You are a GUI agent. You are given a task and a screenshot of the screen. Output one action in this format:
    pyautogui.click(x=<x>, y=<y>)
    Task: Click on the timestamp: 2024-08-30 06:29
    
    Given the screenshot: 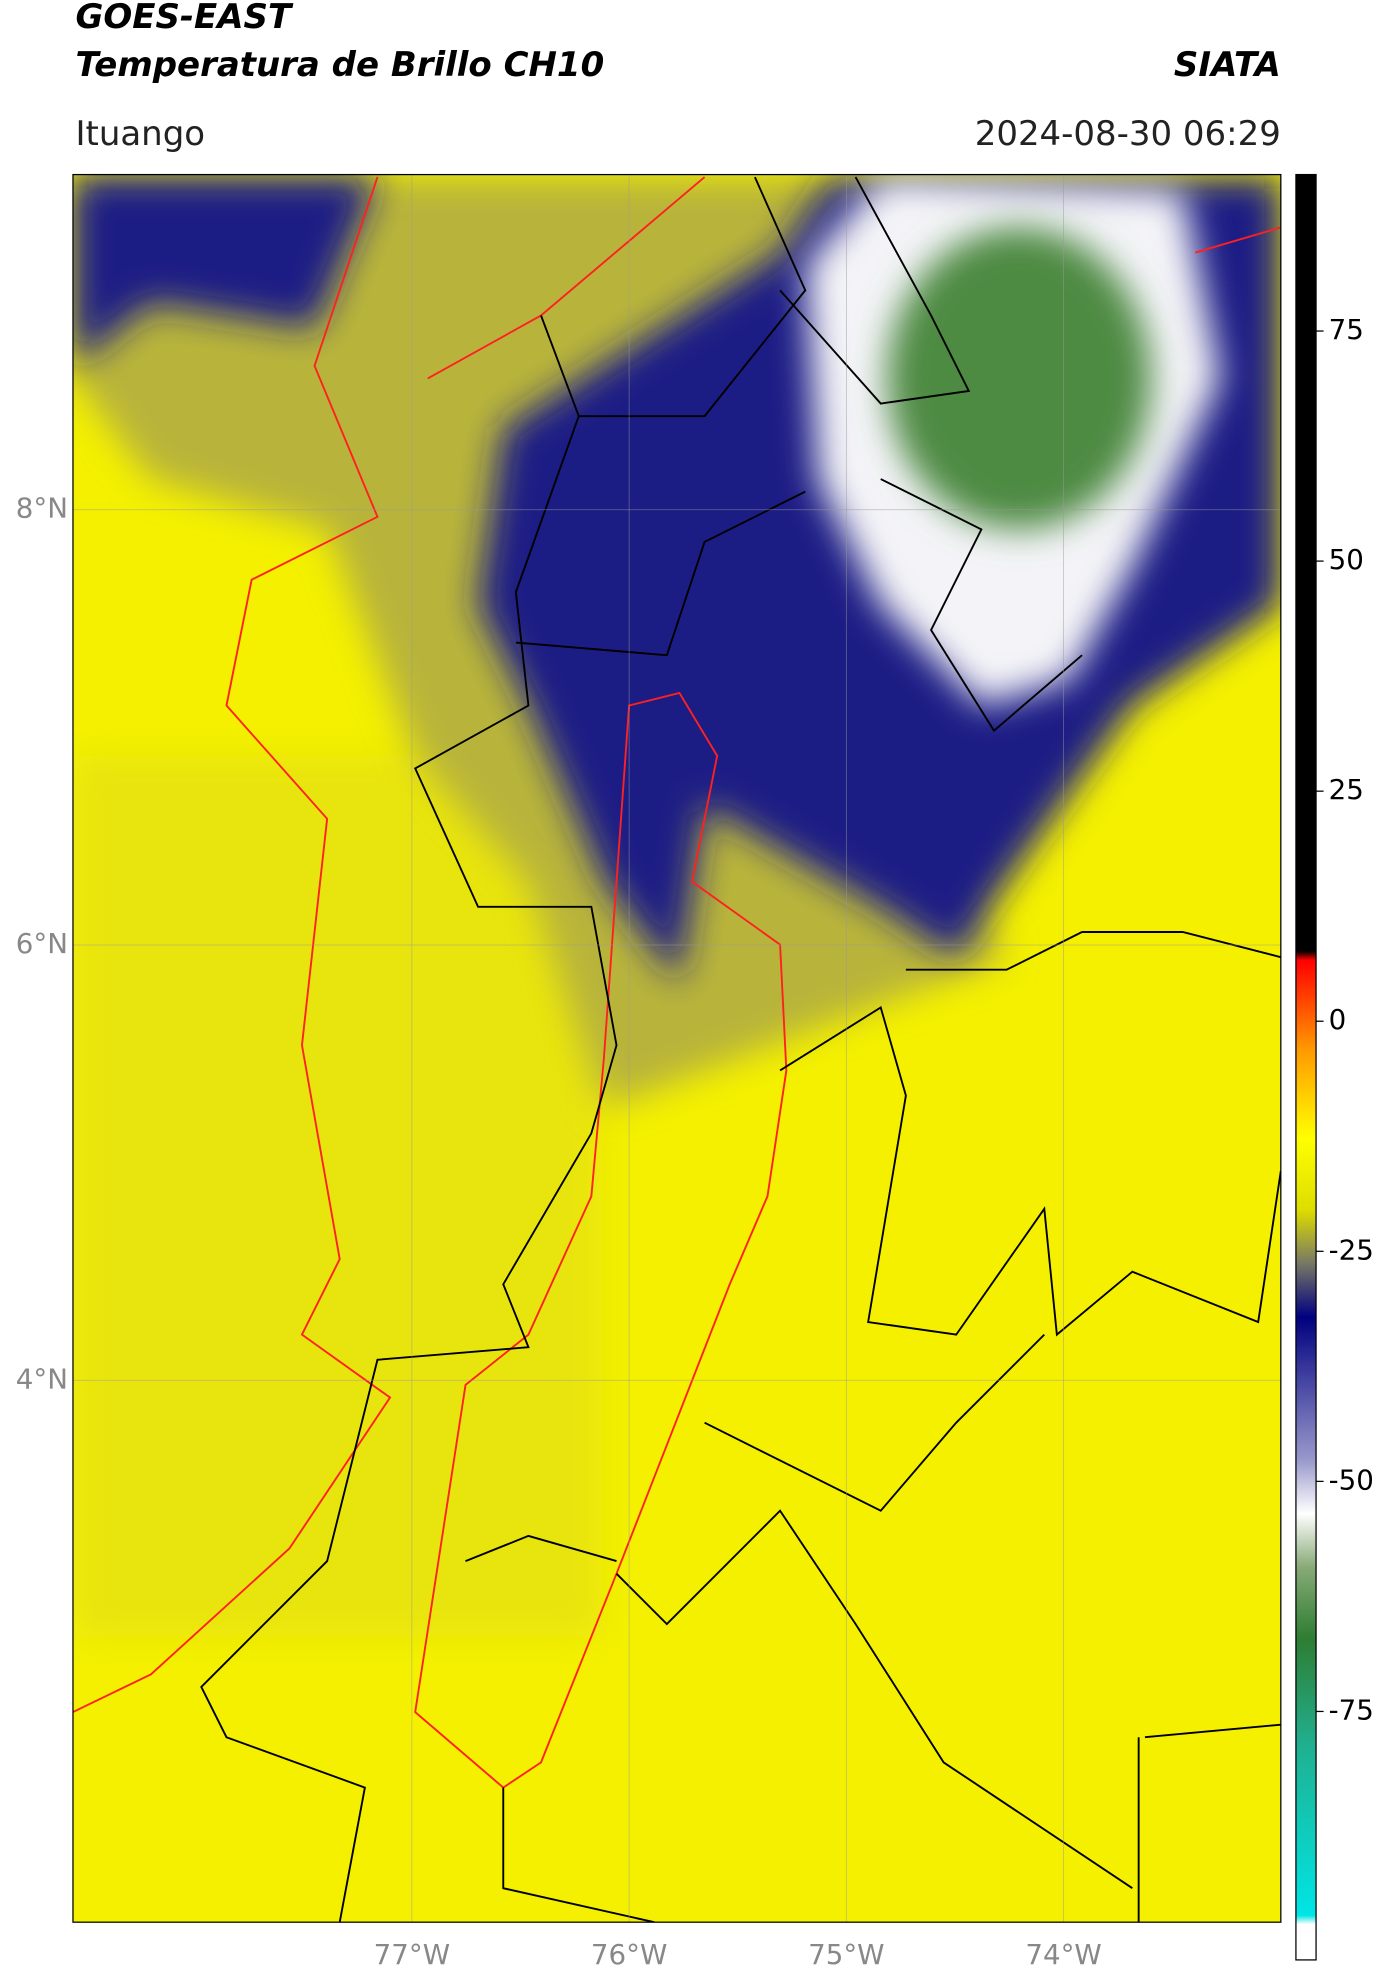 What is the action you would take?
    pyautogui.click(x=1128, y=134)
    